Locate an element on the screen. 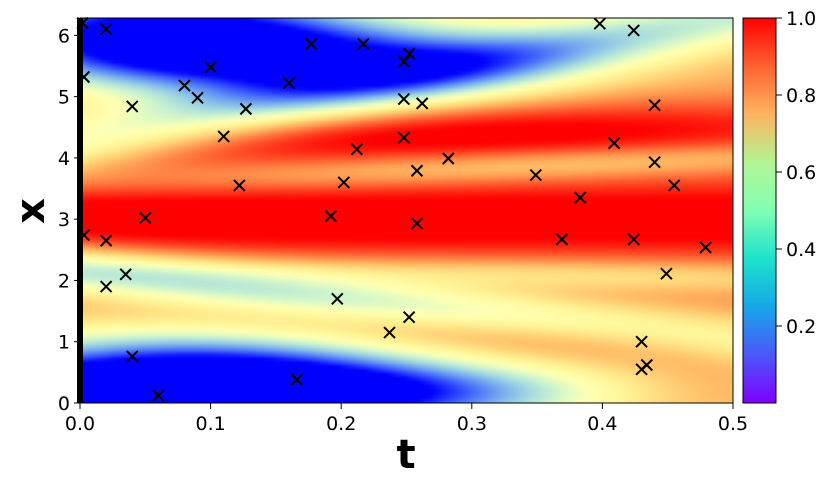 The width and height of the screenshot is (828, 488). y-tick-label: 0 is located at coordinates (64, 404).